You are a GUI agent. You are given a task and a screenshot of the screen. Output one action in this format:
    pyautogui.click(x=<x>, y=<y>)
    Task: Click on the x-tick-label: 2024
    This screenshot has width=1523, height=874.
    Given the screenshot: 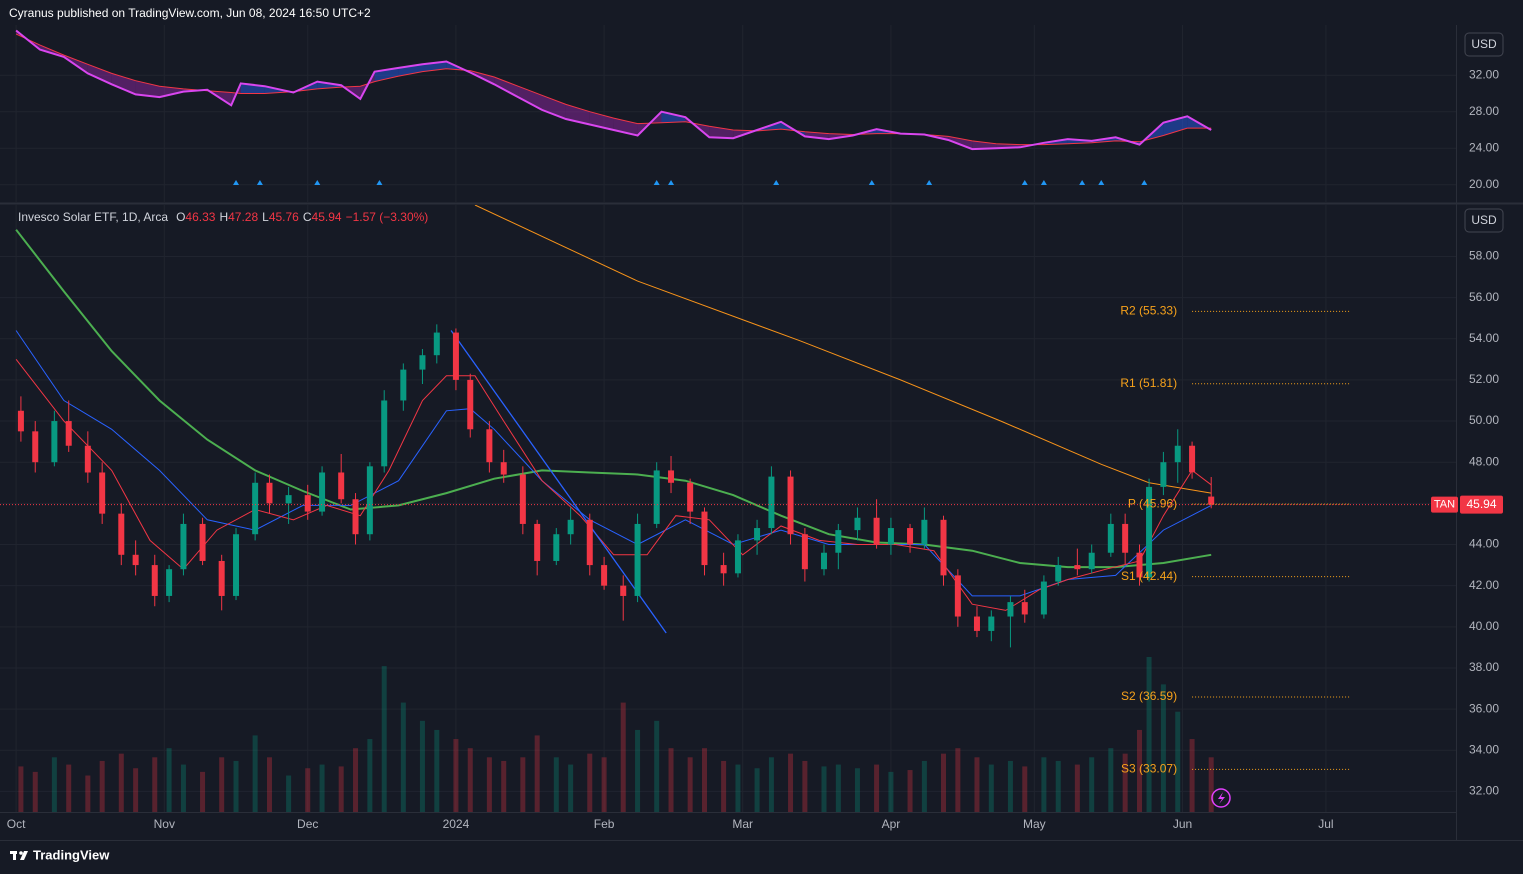 What is the action you would take?
    pyautogui.click(x=456, y=824)
    